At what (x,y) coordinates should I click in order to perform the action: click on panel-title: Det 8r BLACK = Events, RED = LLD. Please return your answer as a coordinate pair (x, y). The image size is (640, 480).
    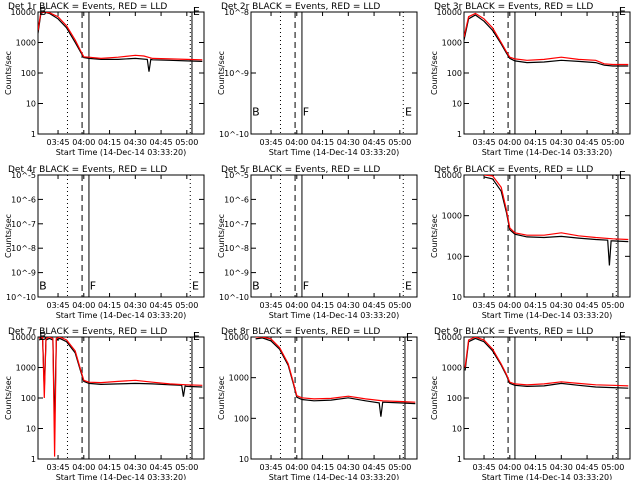
    Looking at the image, I should click on (300, 332).